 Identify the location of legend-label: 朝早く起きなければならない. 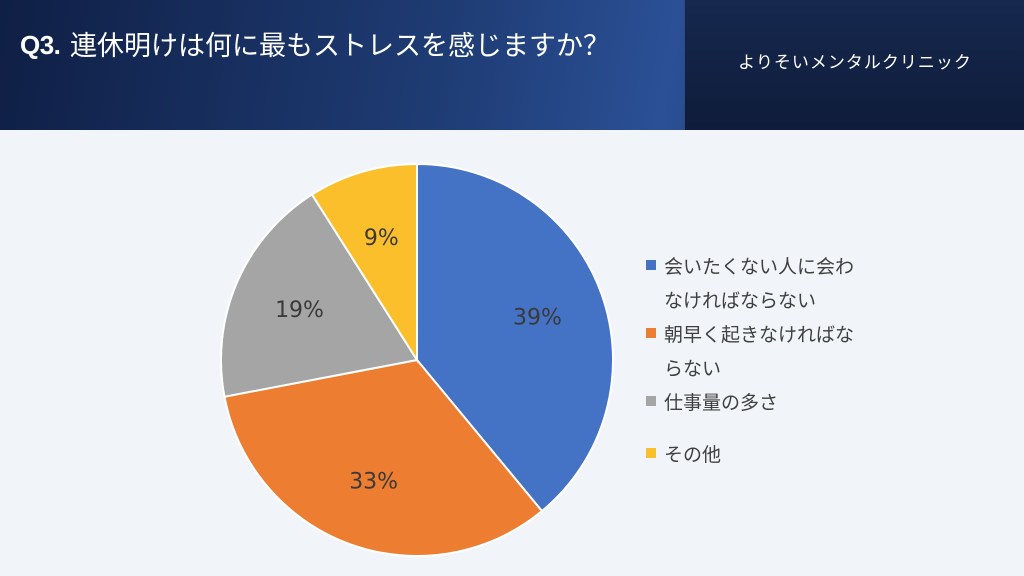
(759, 352).